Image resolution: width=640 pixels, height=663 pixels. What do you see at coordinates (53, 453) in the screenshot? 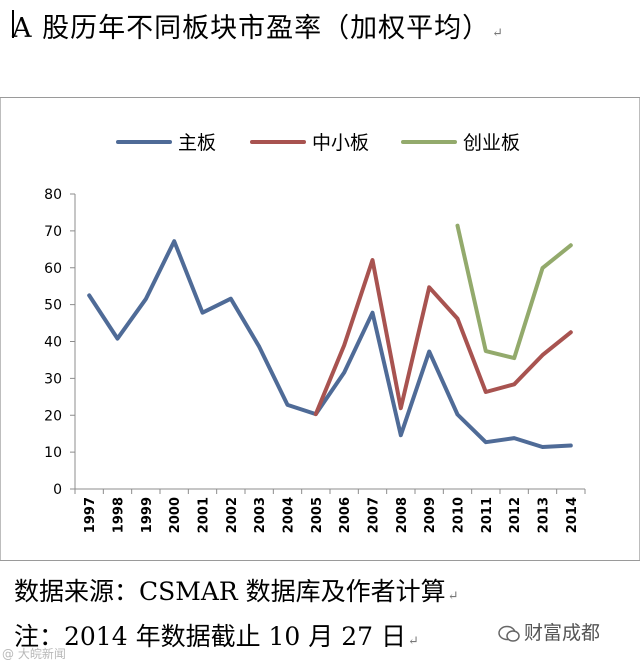
I see `y-tick-label: 10` at bounding box center [53, 453].